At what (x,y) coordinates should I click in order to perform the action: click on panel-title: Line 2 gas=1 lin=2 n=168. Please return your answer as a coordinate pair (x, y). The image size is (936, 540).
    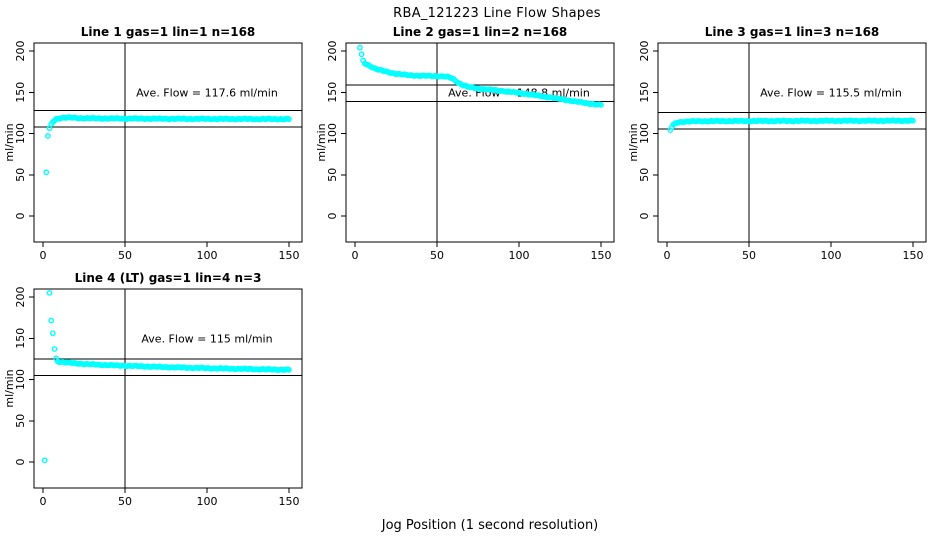
    Looking at the image, I should click on (480, 32).